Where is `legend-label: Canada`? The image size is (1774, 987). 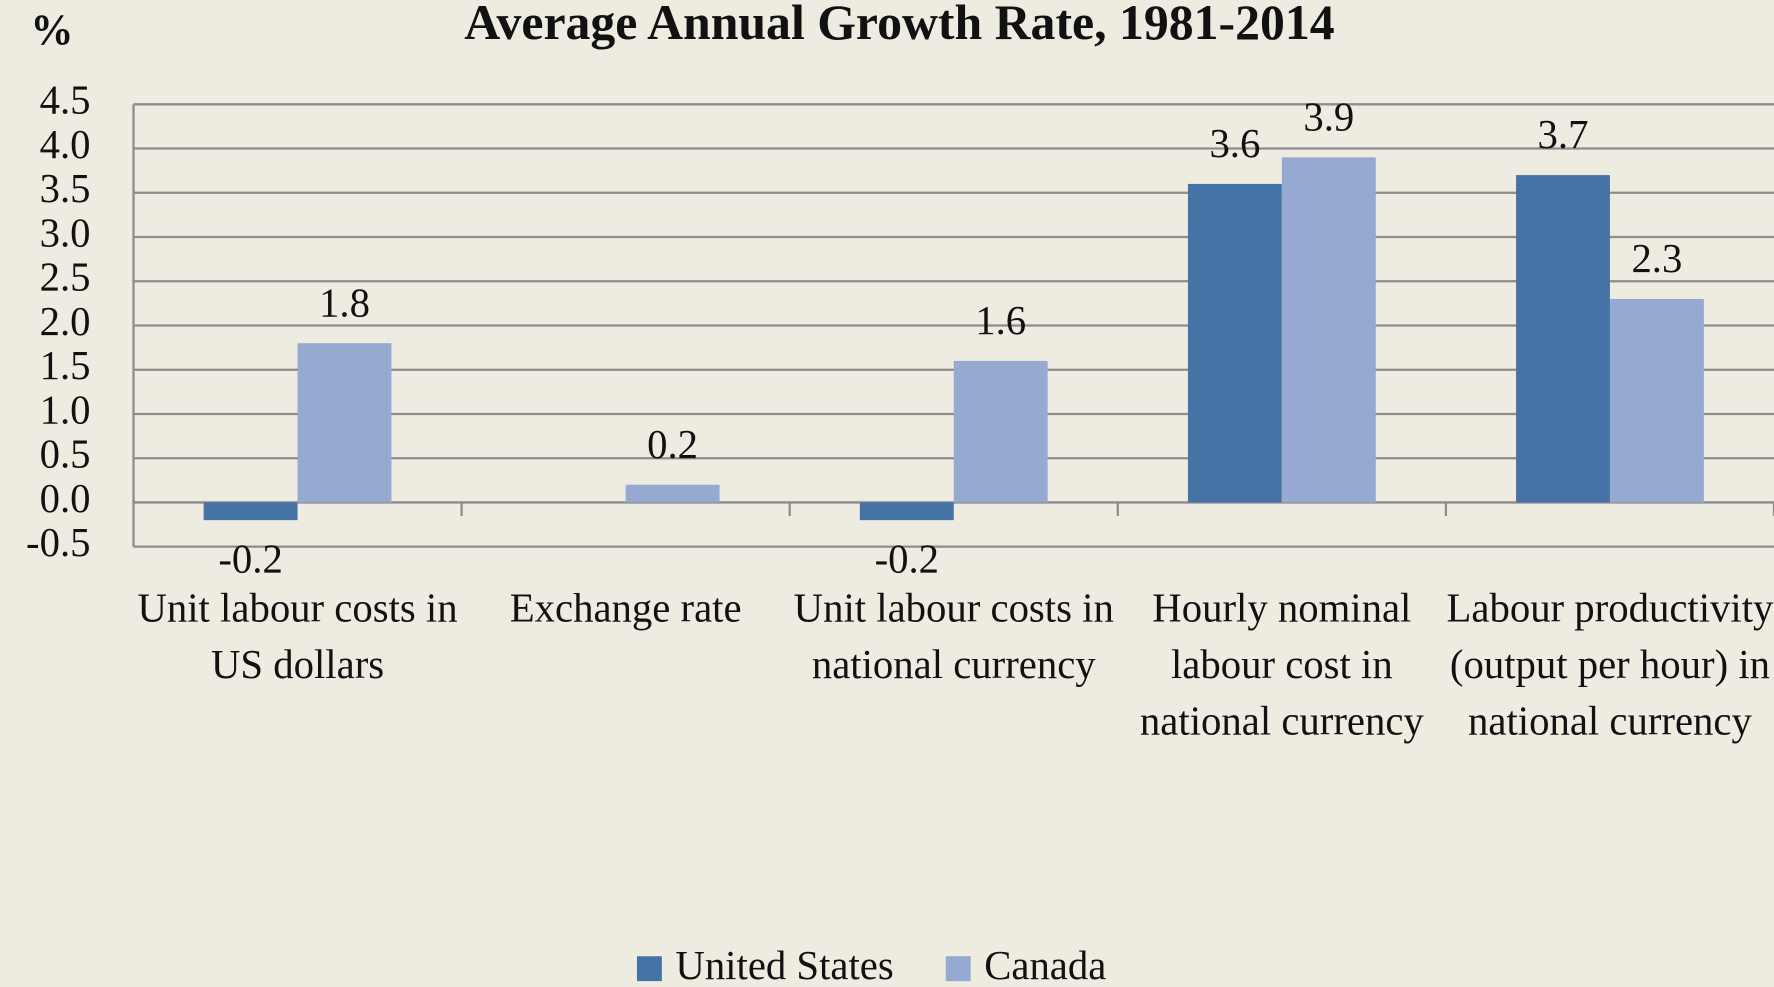
legend-label: Canada is located at coordinates (1045, 965).